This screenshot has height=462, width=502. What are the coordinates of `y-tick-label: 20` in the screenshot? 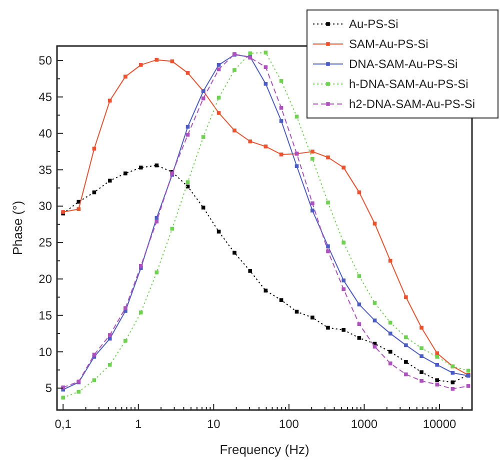 It's located at (45, 279).